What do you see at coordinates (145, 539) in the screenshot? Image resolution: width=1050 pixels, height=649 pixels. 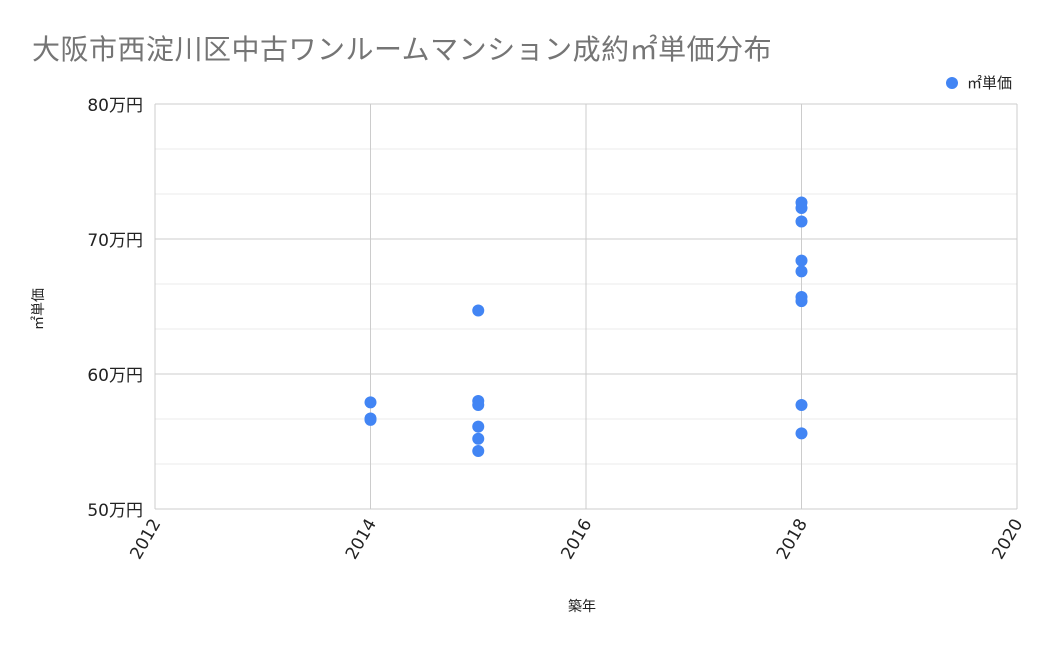 I see `x-tick-label: 2012` at bounding box center [145, 539].